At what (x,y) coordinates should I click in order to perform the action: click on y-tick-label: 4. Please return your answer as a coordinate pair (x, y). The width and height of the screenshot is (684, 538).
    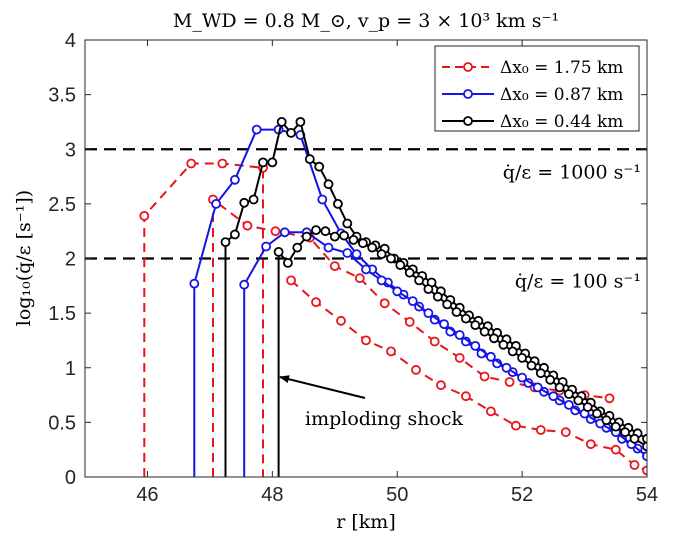
    Looking at the image, I should click on (70, 41).